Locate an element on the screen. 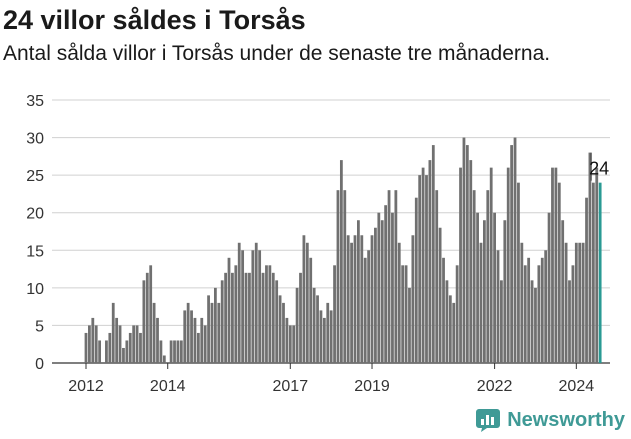 Image resolution: width=631 pixels, height=439 pixels. brand-name: Newsworthy is located at coordinates (566, 419).